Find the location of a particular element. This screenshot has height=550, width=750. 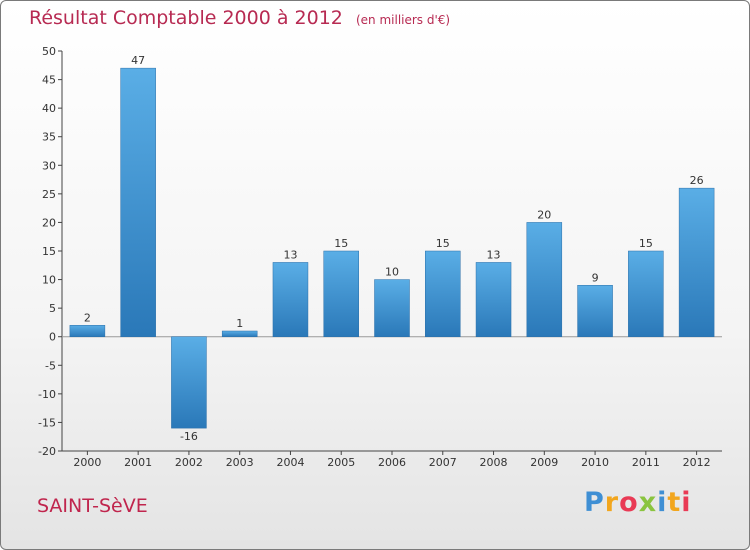

bar-2004 is located at coordinates (290, 299).